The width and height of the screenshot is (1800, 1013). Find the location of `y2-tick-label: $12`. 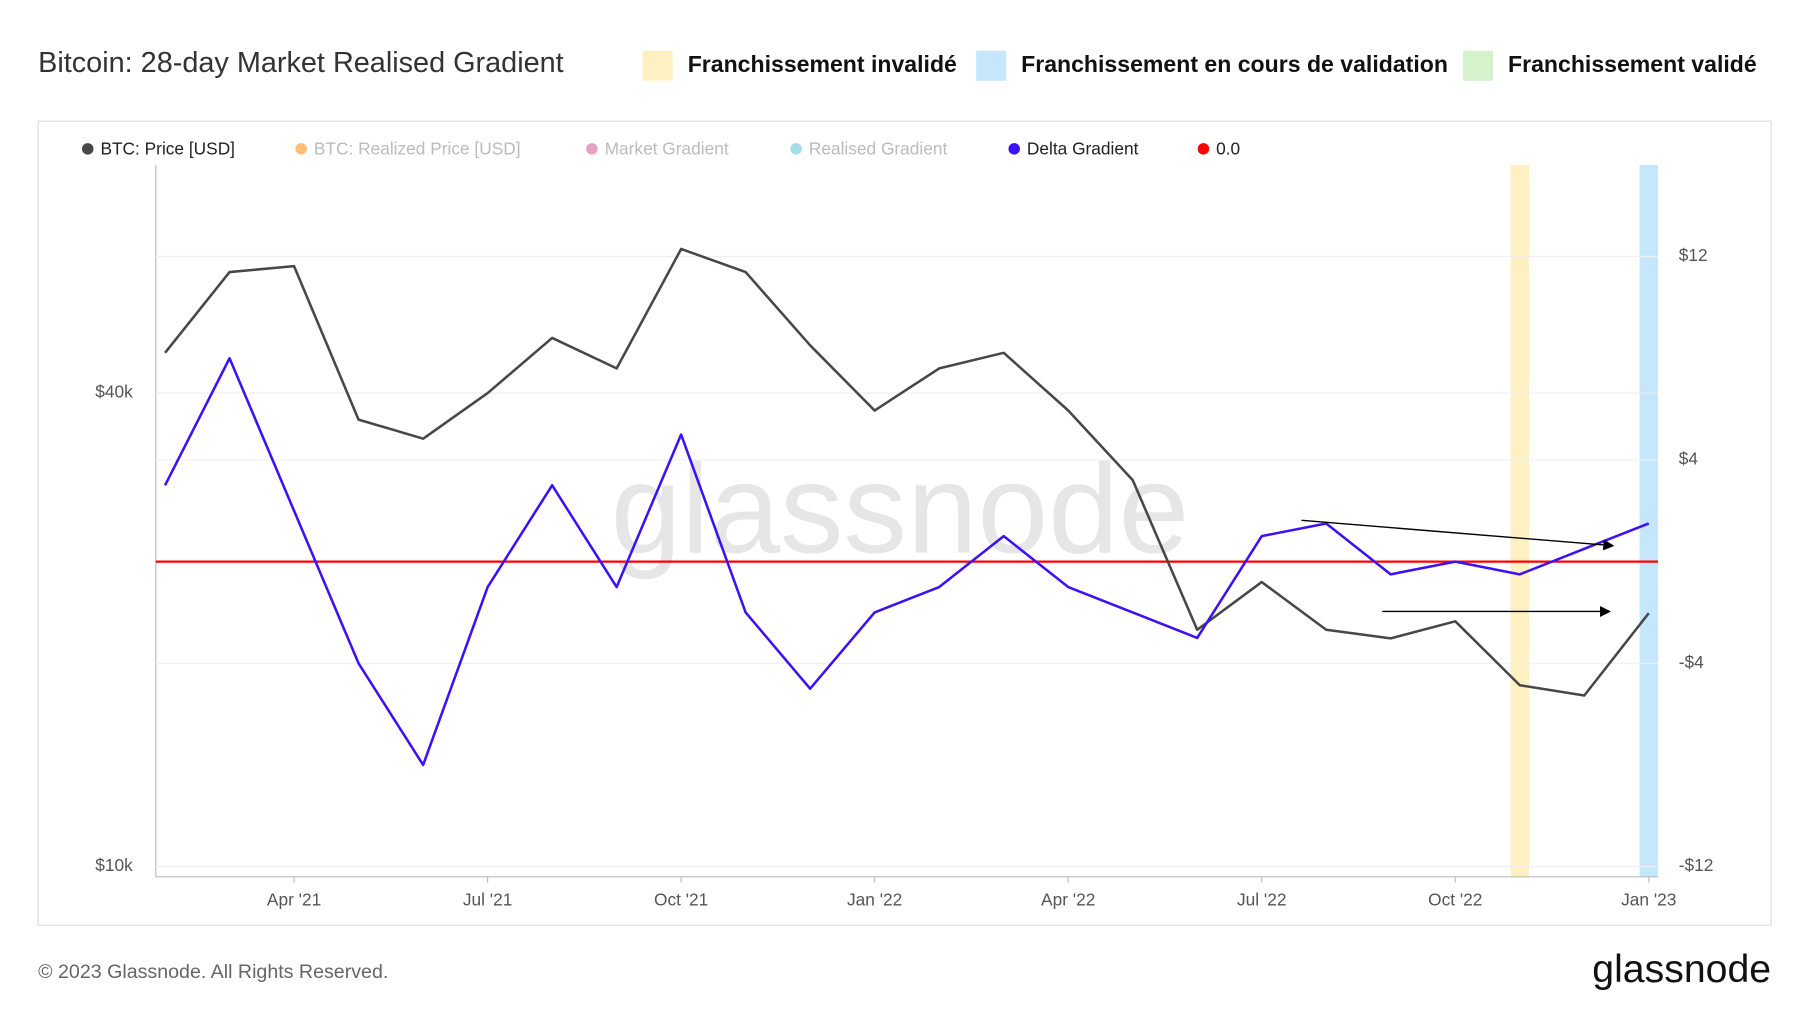

y2-tick-label: $12 is located at coordinates (1693, 255).